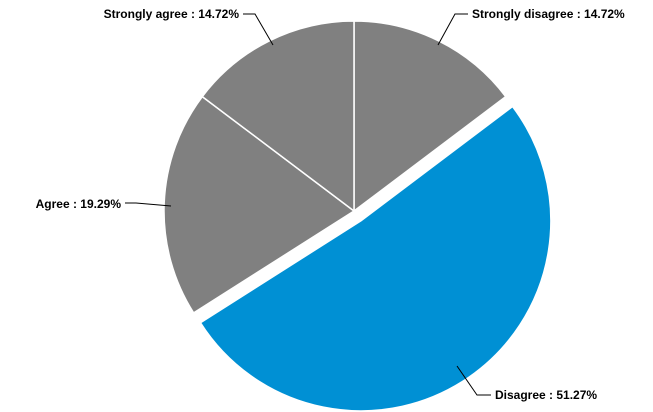  I want to click on slice-label-strongly-disagree: Strongly disagree : 14.72%, so click(548, 14).